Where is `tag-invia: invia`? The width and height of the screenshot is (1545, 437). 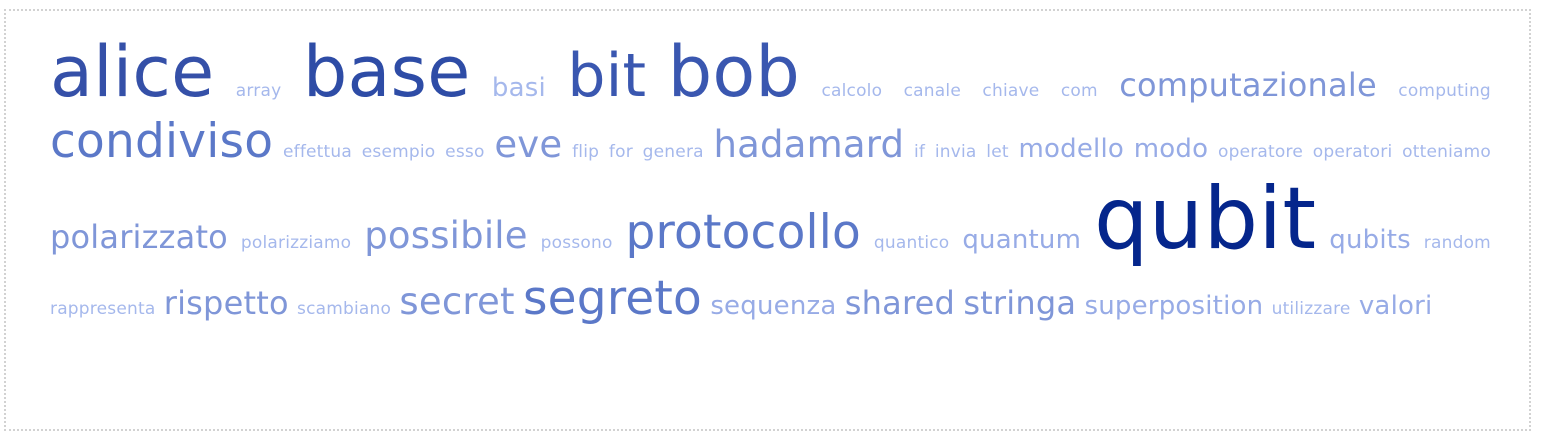 tag-invia: invia is located at coordinates (955, 151).